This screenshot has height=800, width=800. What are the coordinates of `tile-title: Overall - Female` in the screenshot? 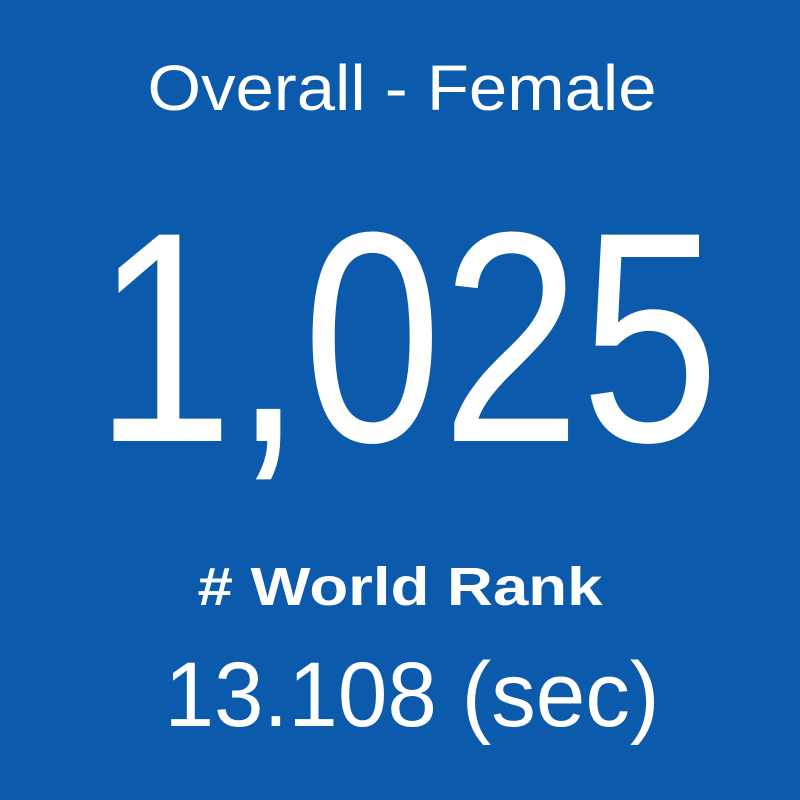 It's located at (402, 88).